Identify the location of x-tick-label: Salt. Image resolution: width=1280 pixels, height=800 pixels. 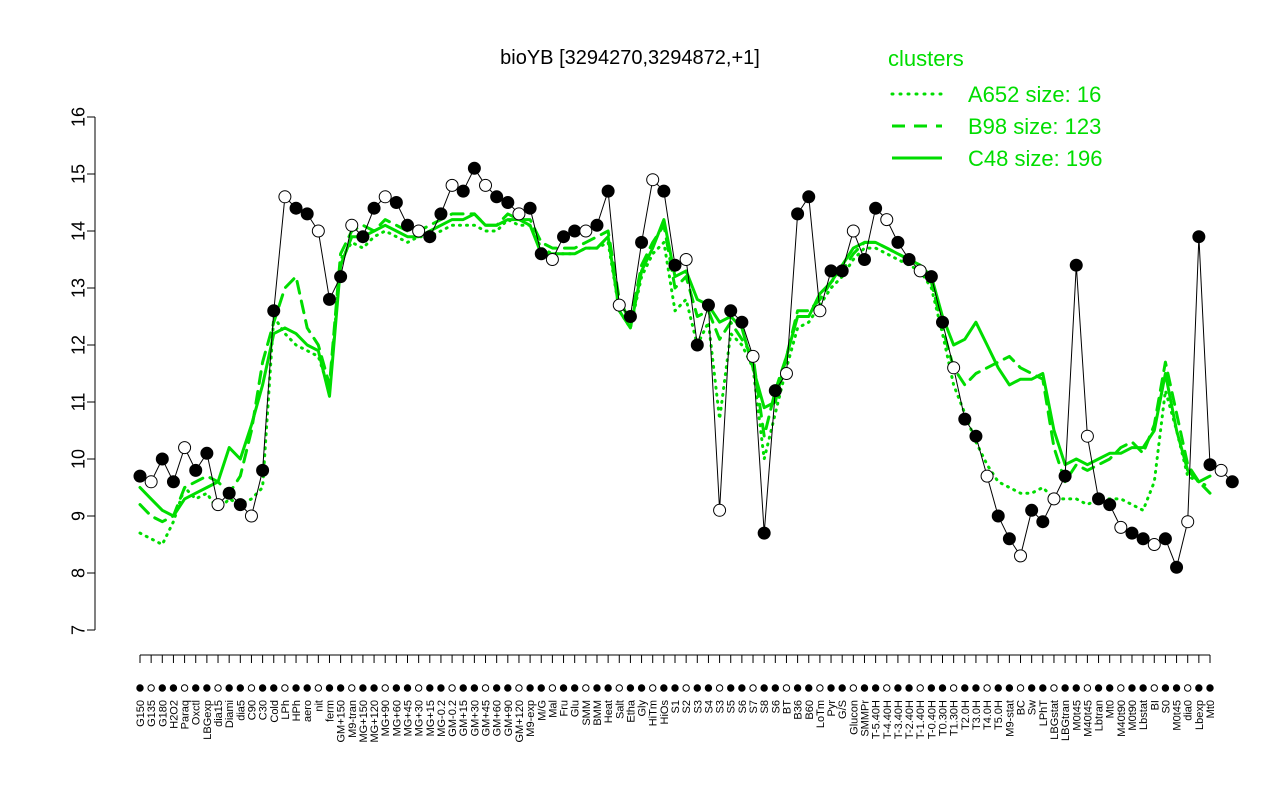
(620, 709).